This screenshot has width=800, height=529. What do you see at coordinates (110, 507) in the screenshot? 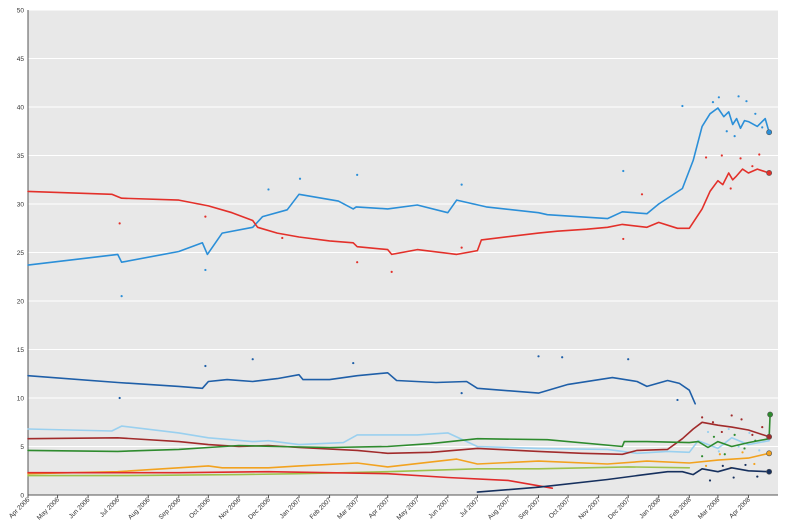
I see `x-tick-label: Jul 2006` at bounding box center [110, 507].